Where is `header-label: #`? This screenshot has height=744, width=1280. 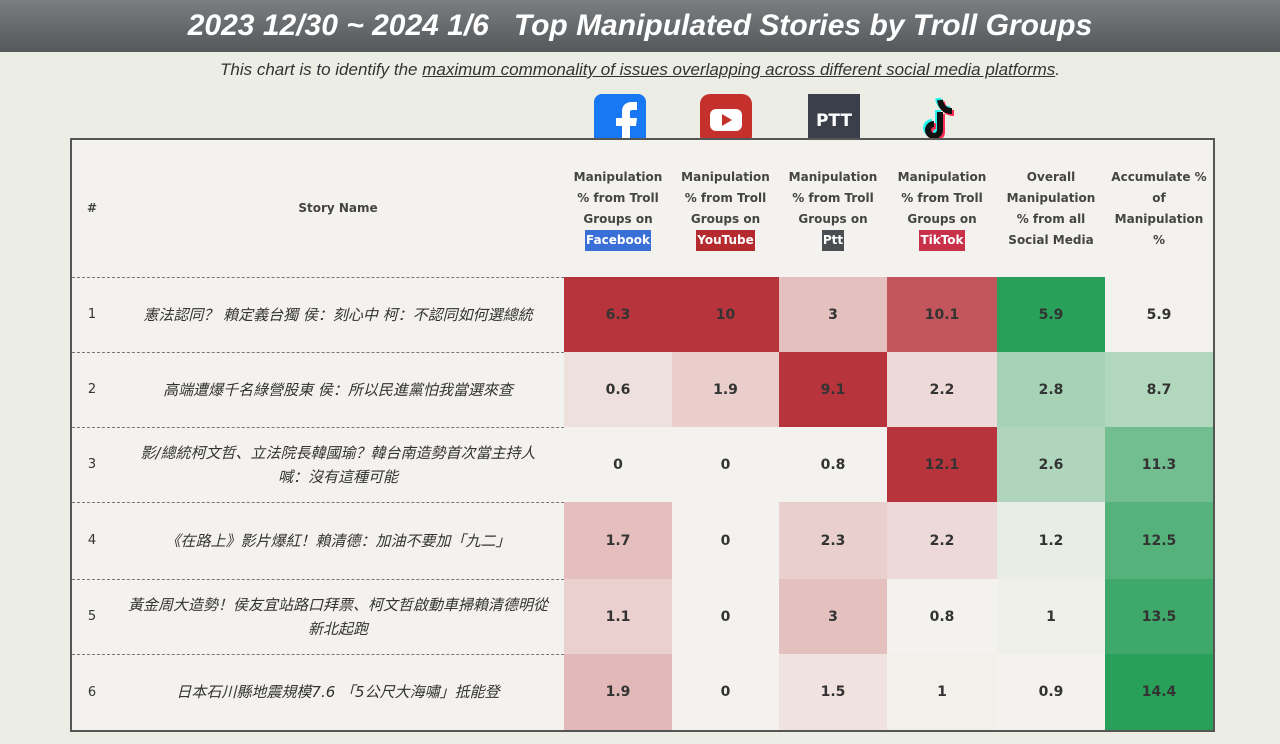 header-label: # is located at coordinates (92, 208).